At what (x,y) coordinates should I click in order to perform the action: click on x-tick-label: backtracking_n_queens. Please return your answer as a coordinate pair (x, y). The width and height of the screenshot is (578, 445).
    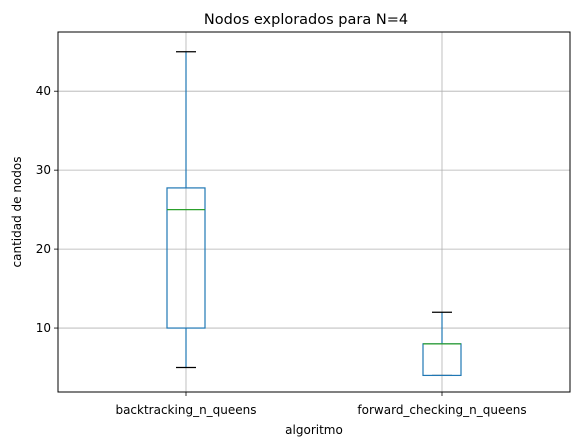
    Looking at the image, I should click on (185, 410).